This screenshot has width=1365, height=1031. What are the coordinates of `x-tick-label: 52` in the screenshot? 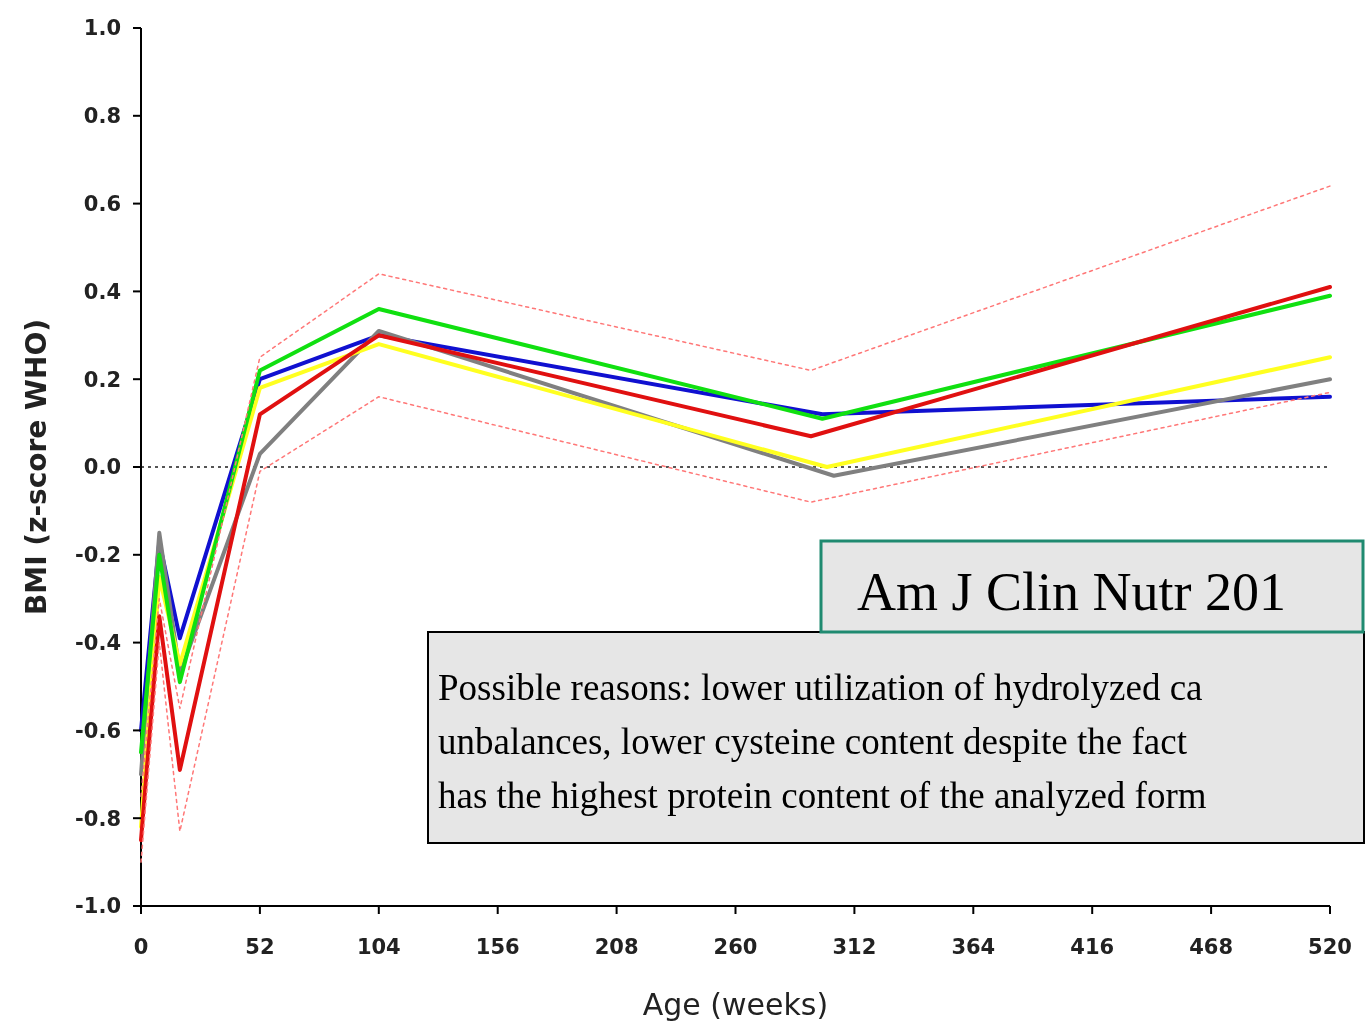 It's located at (260, 947).